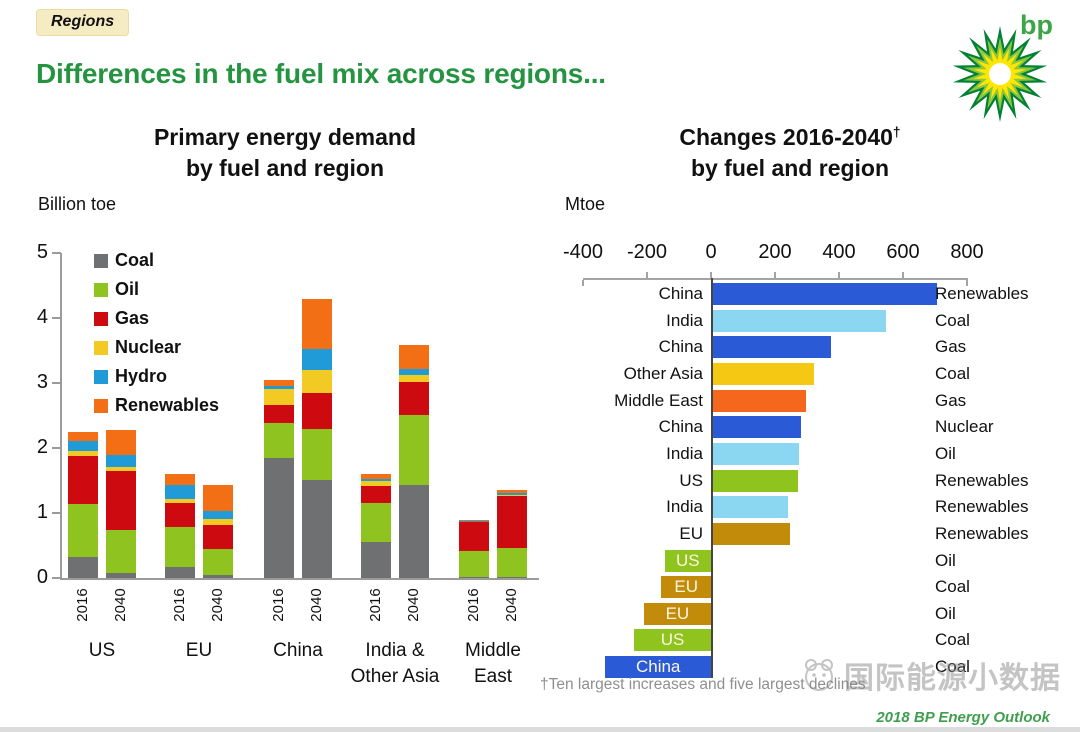 The image size is (1080, 732). I want to click on row-region-label: EU, so click(691, 533).